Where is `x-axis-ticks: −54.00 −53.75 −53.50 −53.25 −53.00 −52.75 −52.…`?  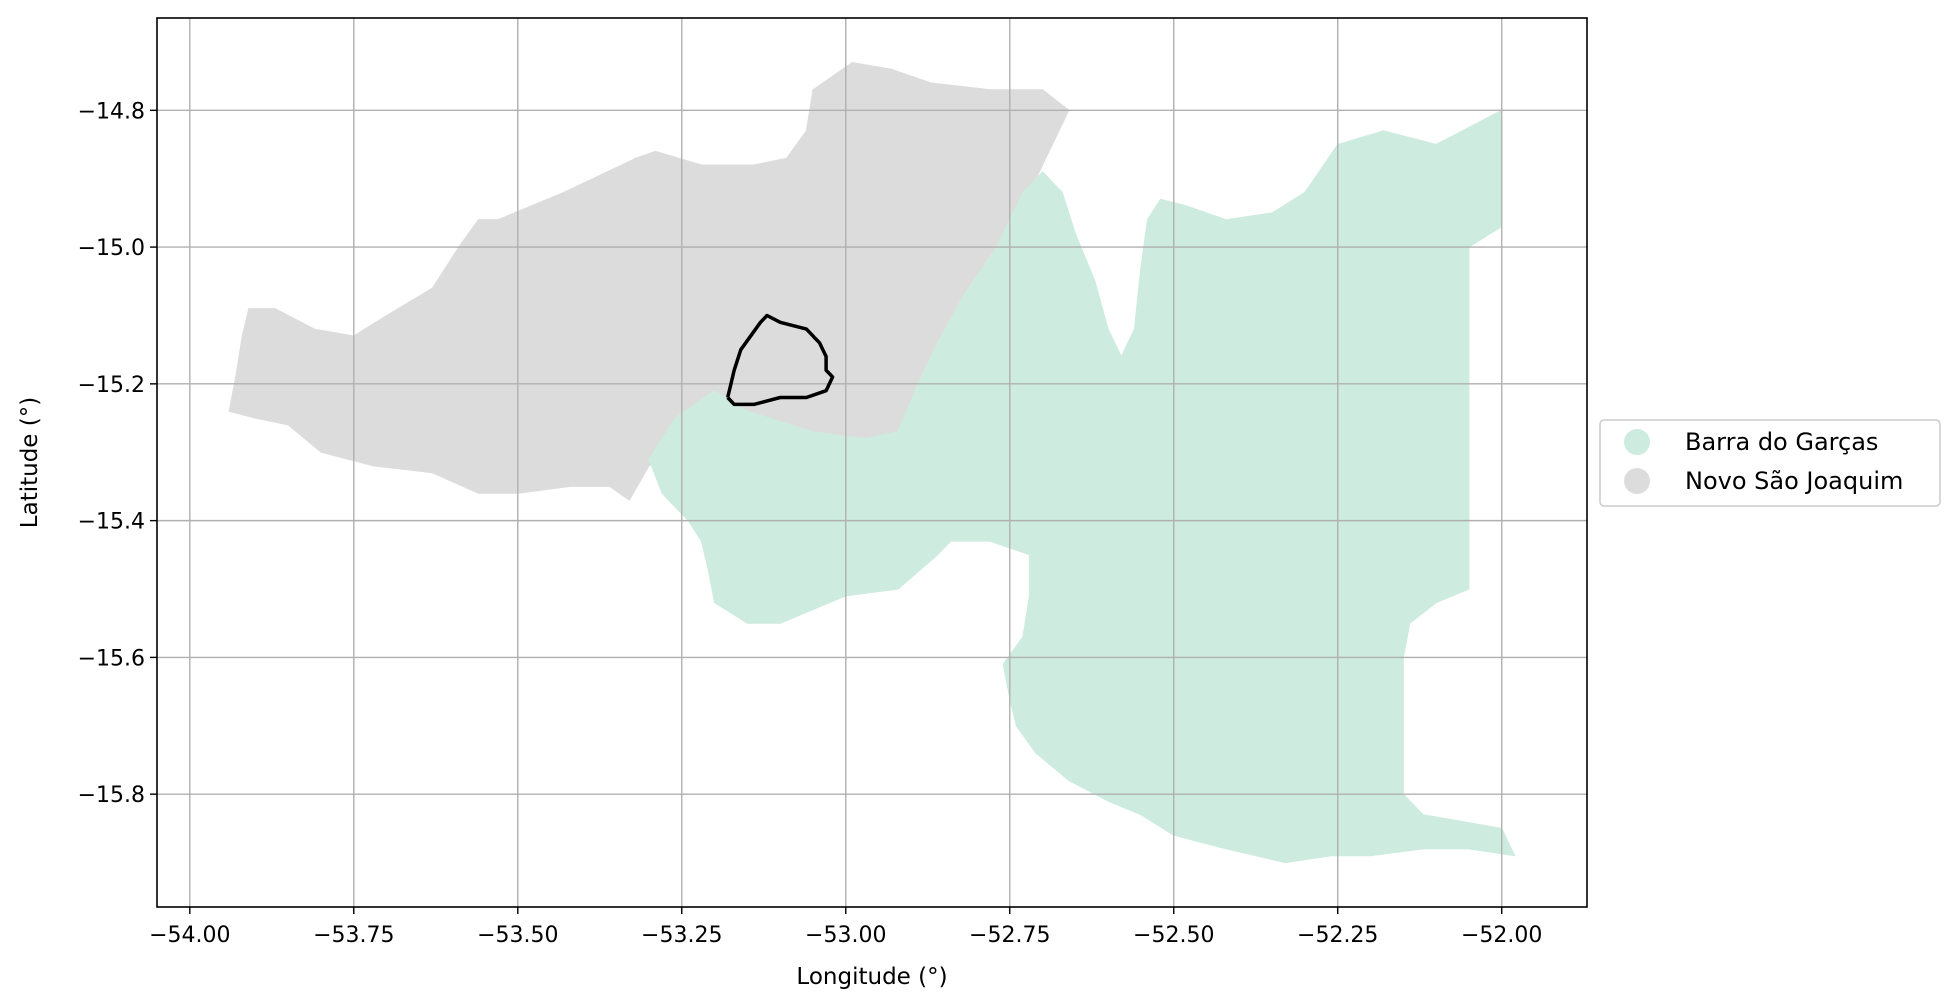
x-axis-ticks: −54.00 −53.75 −53.50 −53.25 −53.00 −52.75 −52.… is located at coordinates (845, 927).